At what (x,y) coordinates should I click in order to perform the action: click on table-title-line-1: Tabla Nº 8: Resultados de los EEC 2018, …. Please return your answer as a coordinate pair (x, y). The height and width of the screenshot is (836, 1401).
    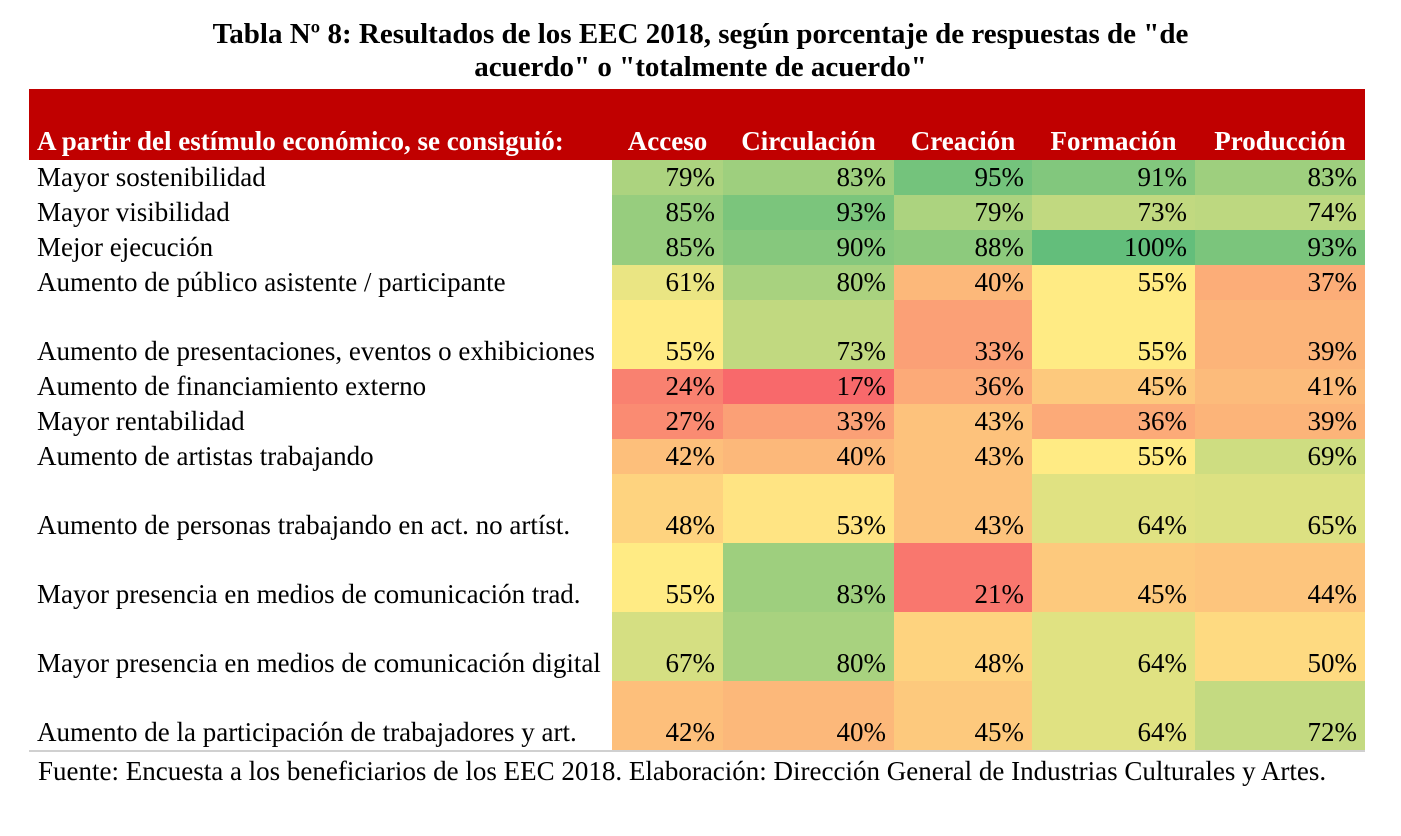
    Looking at the image, I should click on (700, 34).